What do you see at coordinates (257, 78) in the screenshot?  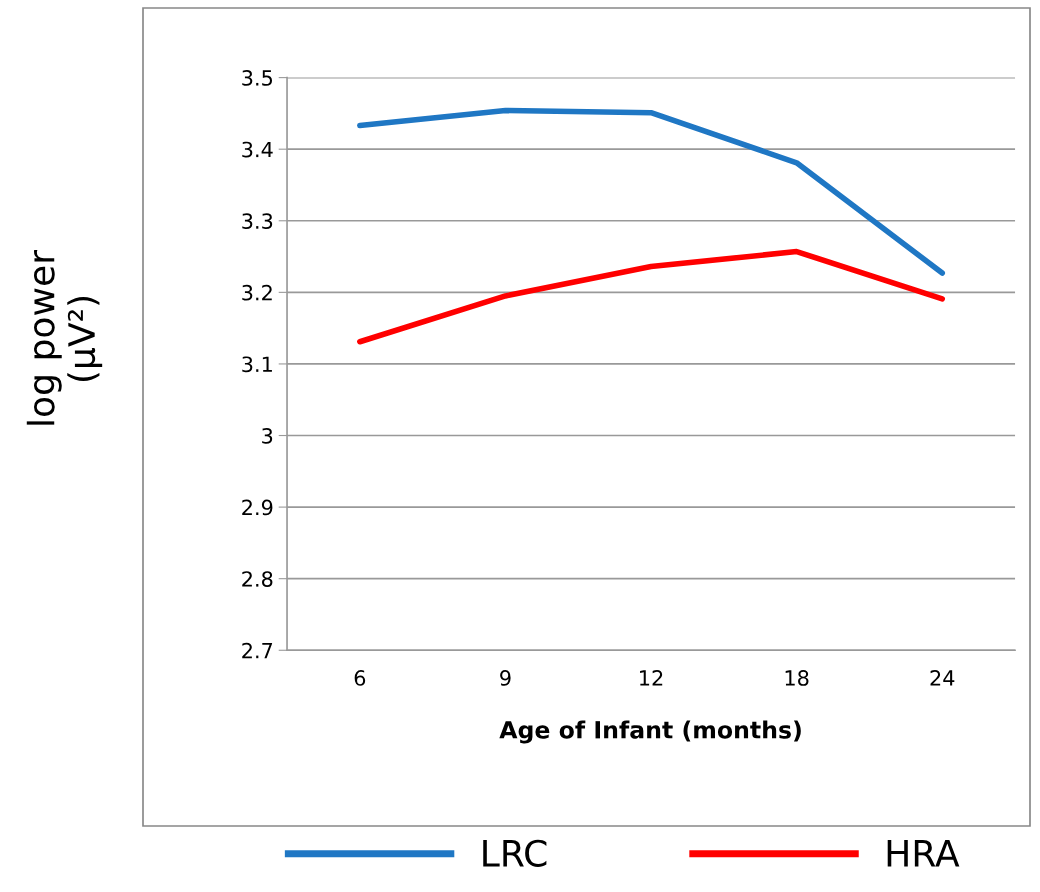 I see `y-tick-label: 3.5` at bounding box center [257, 78].